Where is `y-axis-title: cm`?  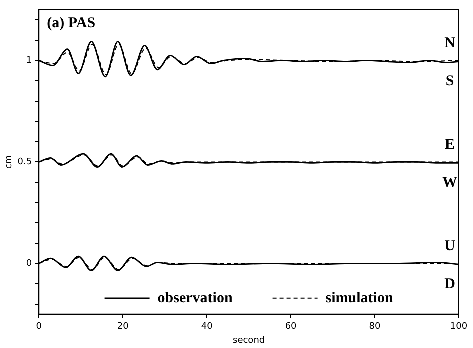
y-axis-title: cm is located at coordinates (9, 162).